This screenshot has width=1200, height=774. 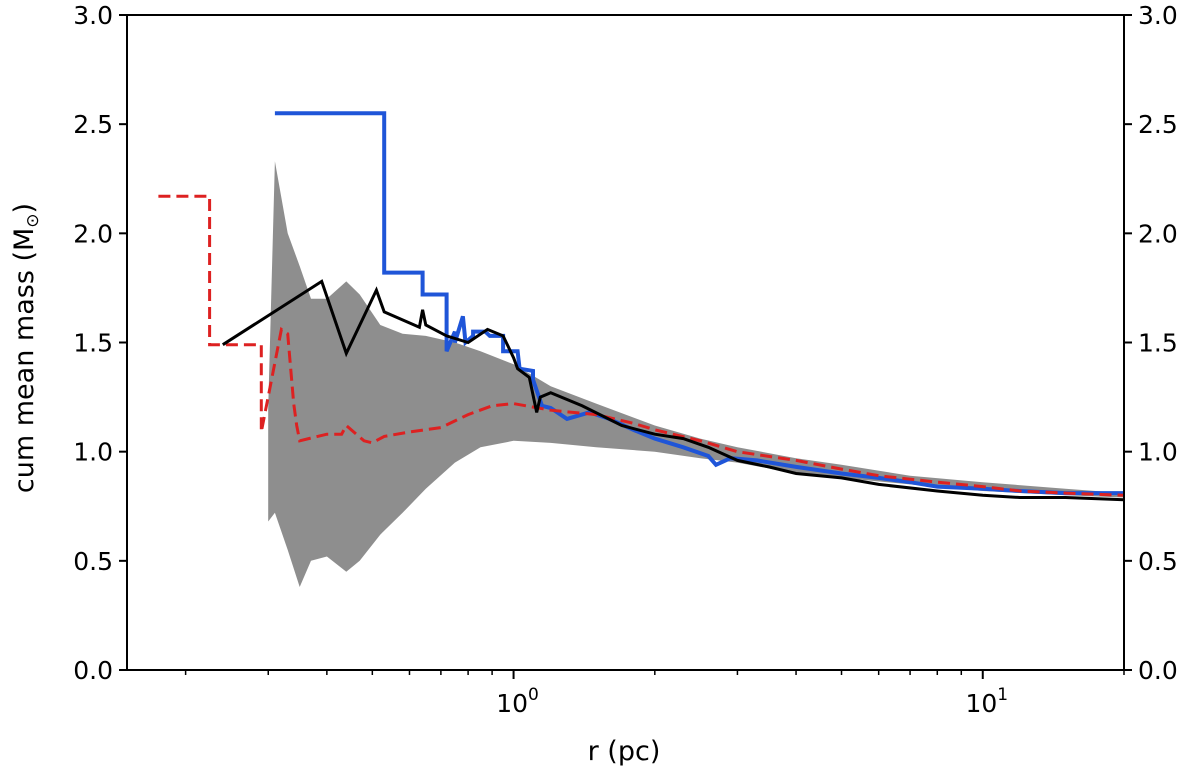 I want to click on y-tick-label-right: 2.0, so click(x=1158, y=233).